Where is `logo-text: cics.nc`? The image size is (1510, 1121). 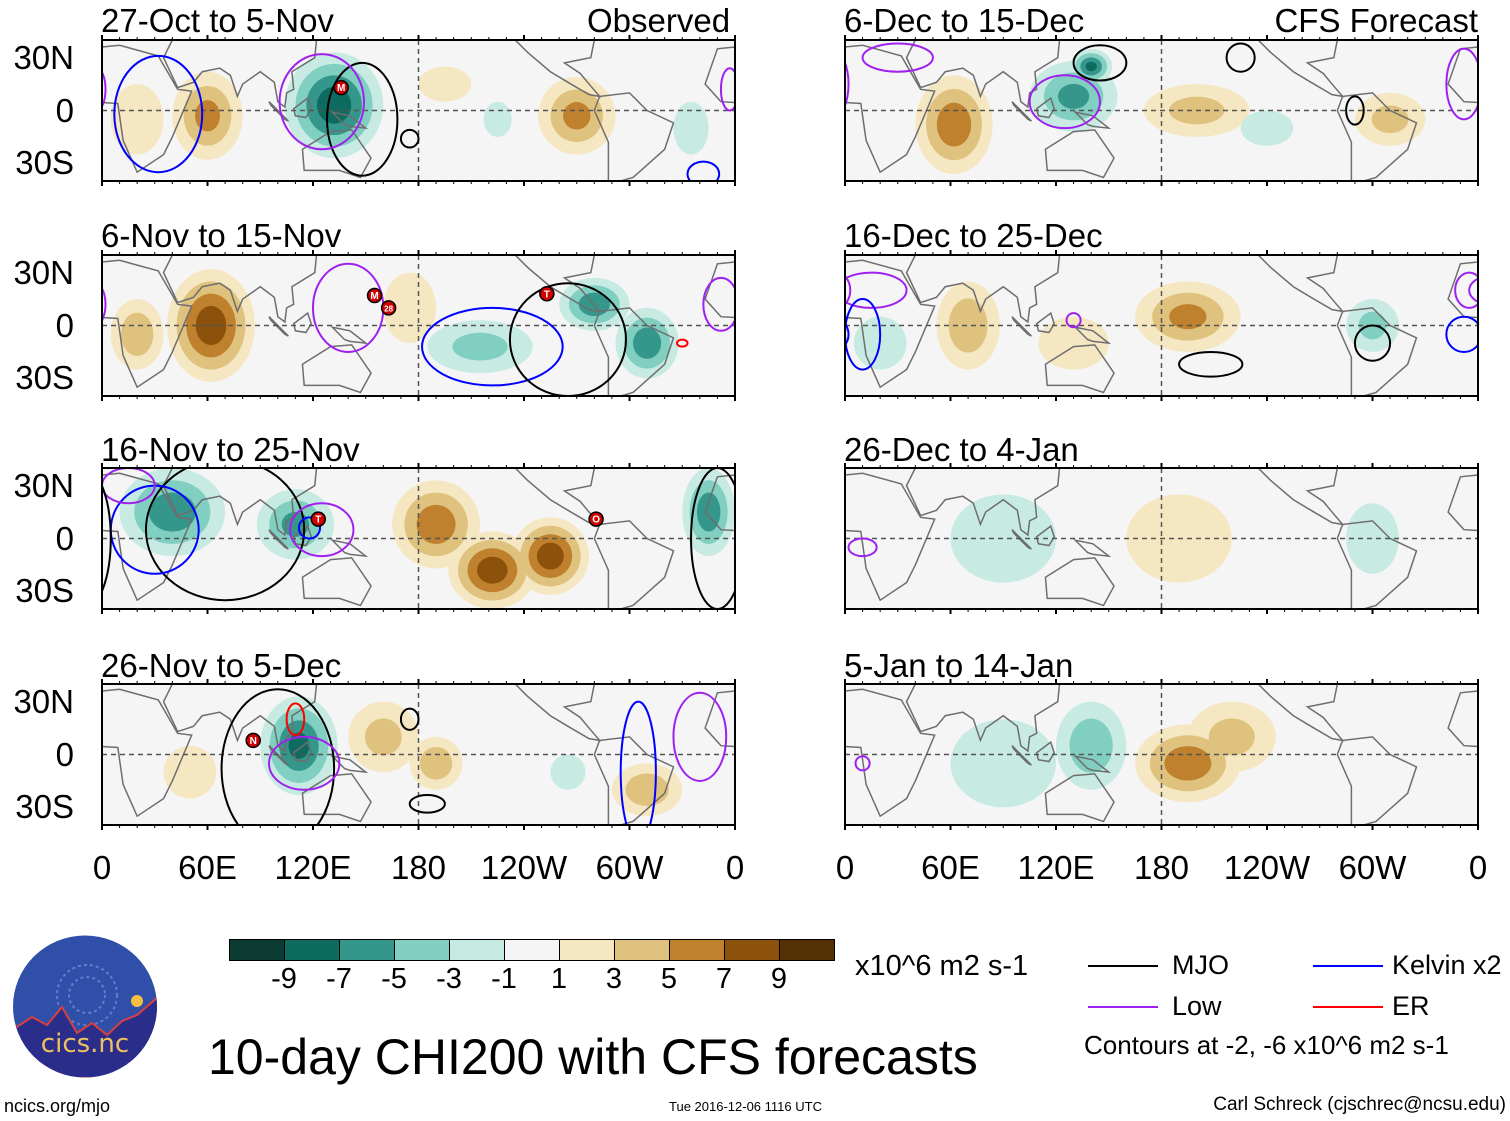
logo-text: cics.nc is located at coordinates (85, 1044).